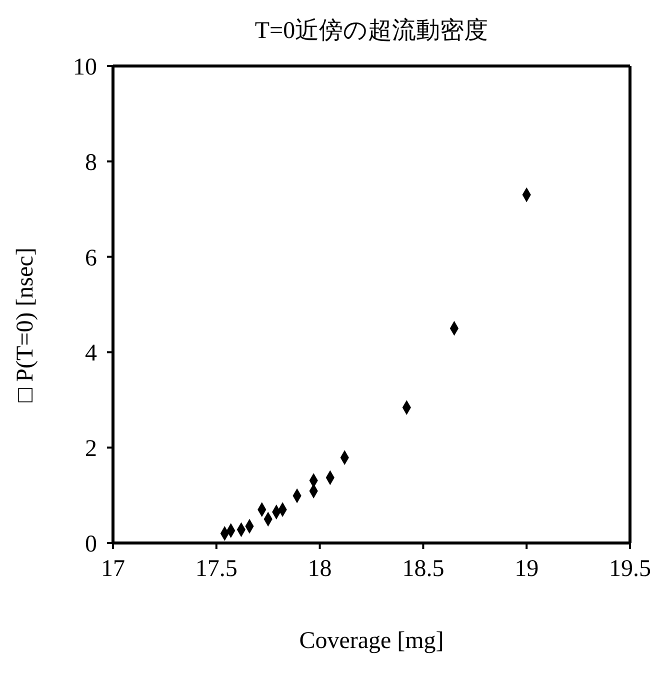  I want to click on y-axis-title: □ P(T=0) [nsec], so click(26, 325).